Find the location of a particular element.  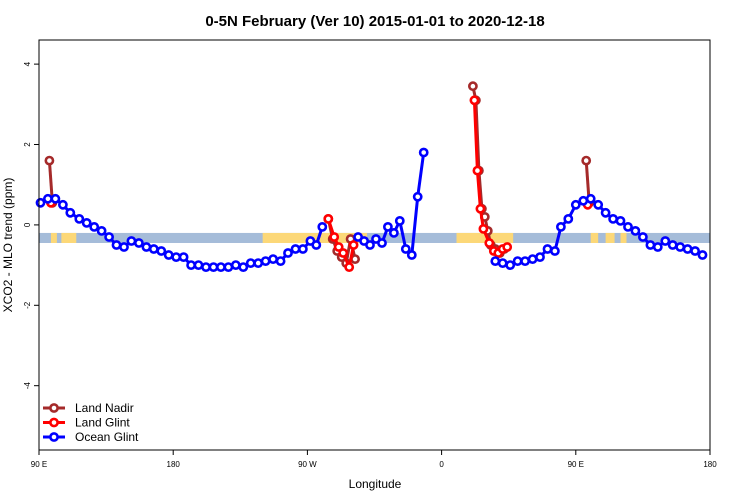

legend-label-2: Ocean Glint is located at coordinates (107, 437).